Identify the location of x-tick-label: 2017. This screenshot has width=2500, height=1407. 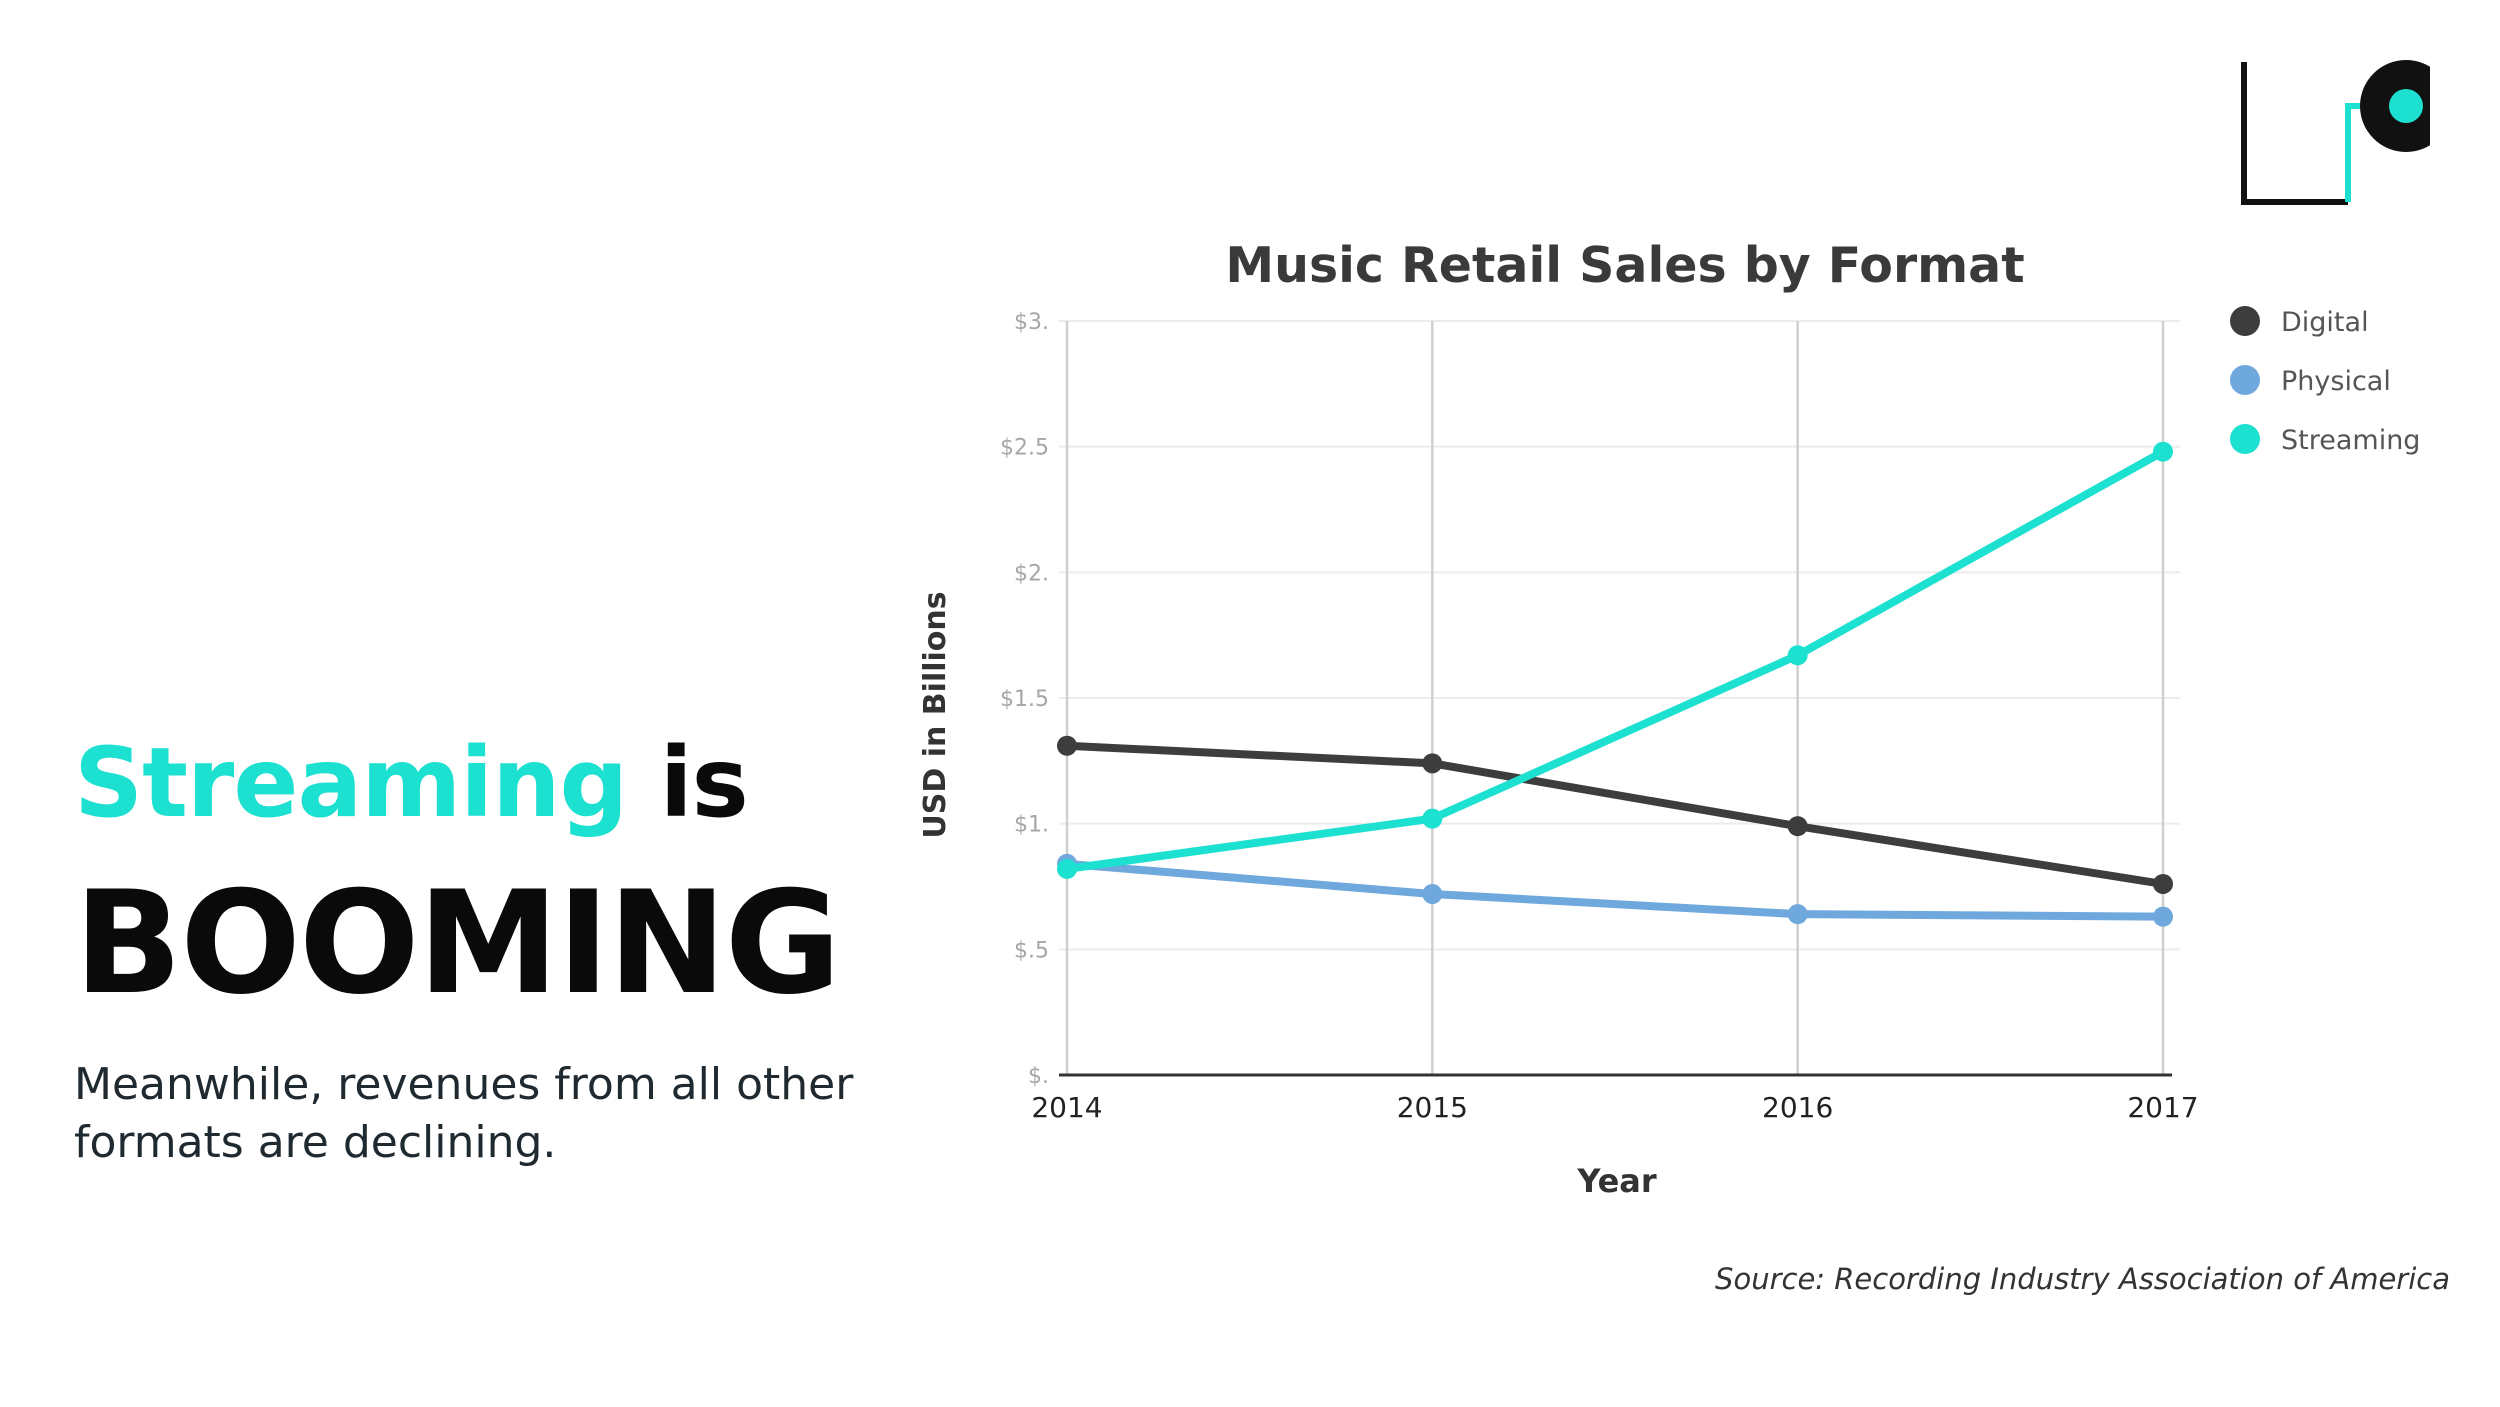
(2162, 1107).